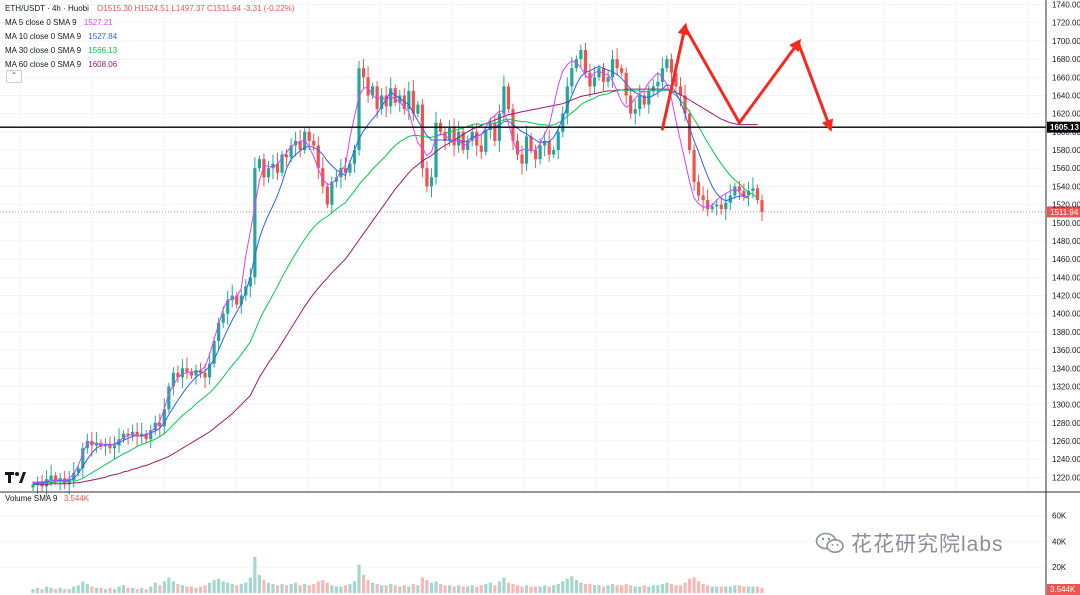  What do you see at coordinates (1063, 553) in the screenshot?
I see `volume-axis: 20K 40K 60K 3.544K` at bounding box center [1063, 553].